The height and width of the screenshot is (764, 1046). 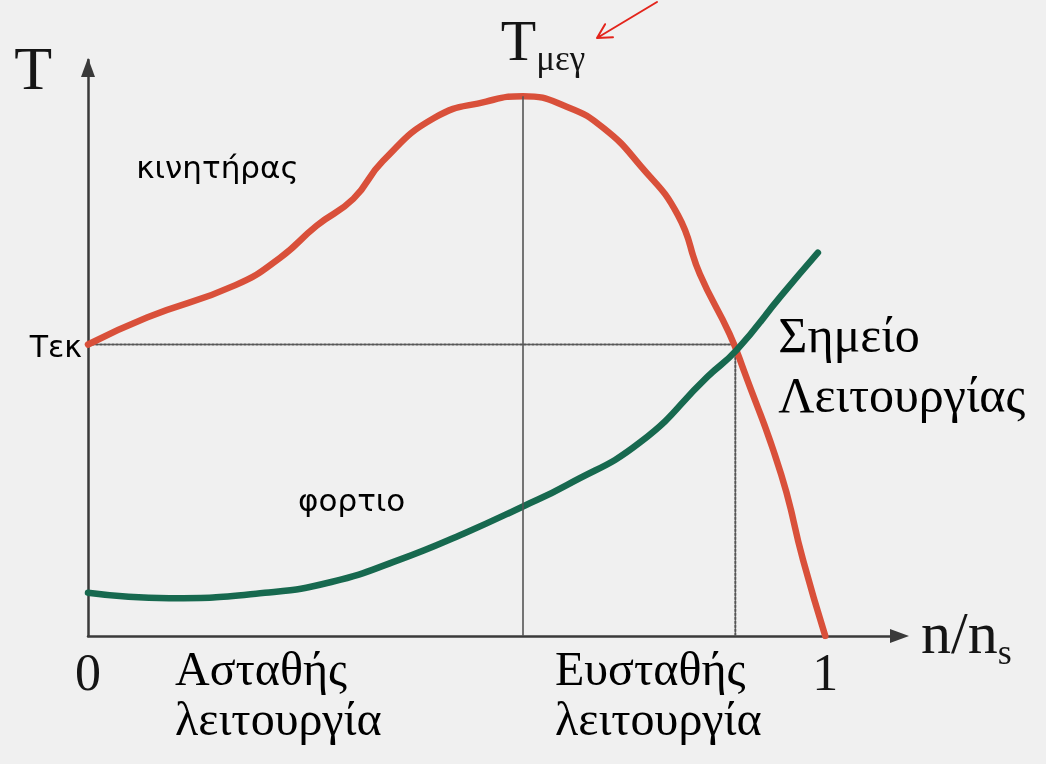 I want to click on annotation: Σημείο Λειτουργίας, so click(x=902, y=365).